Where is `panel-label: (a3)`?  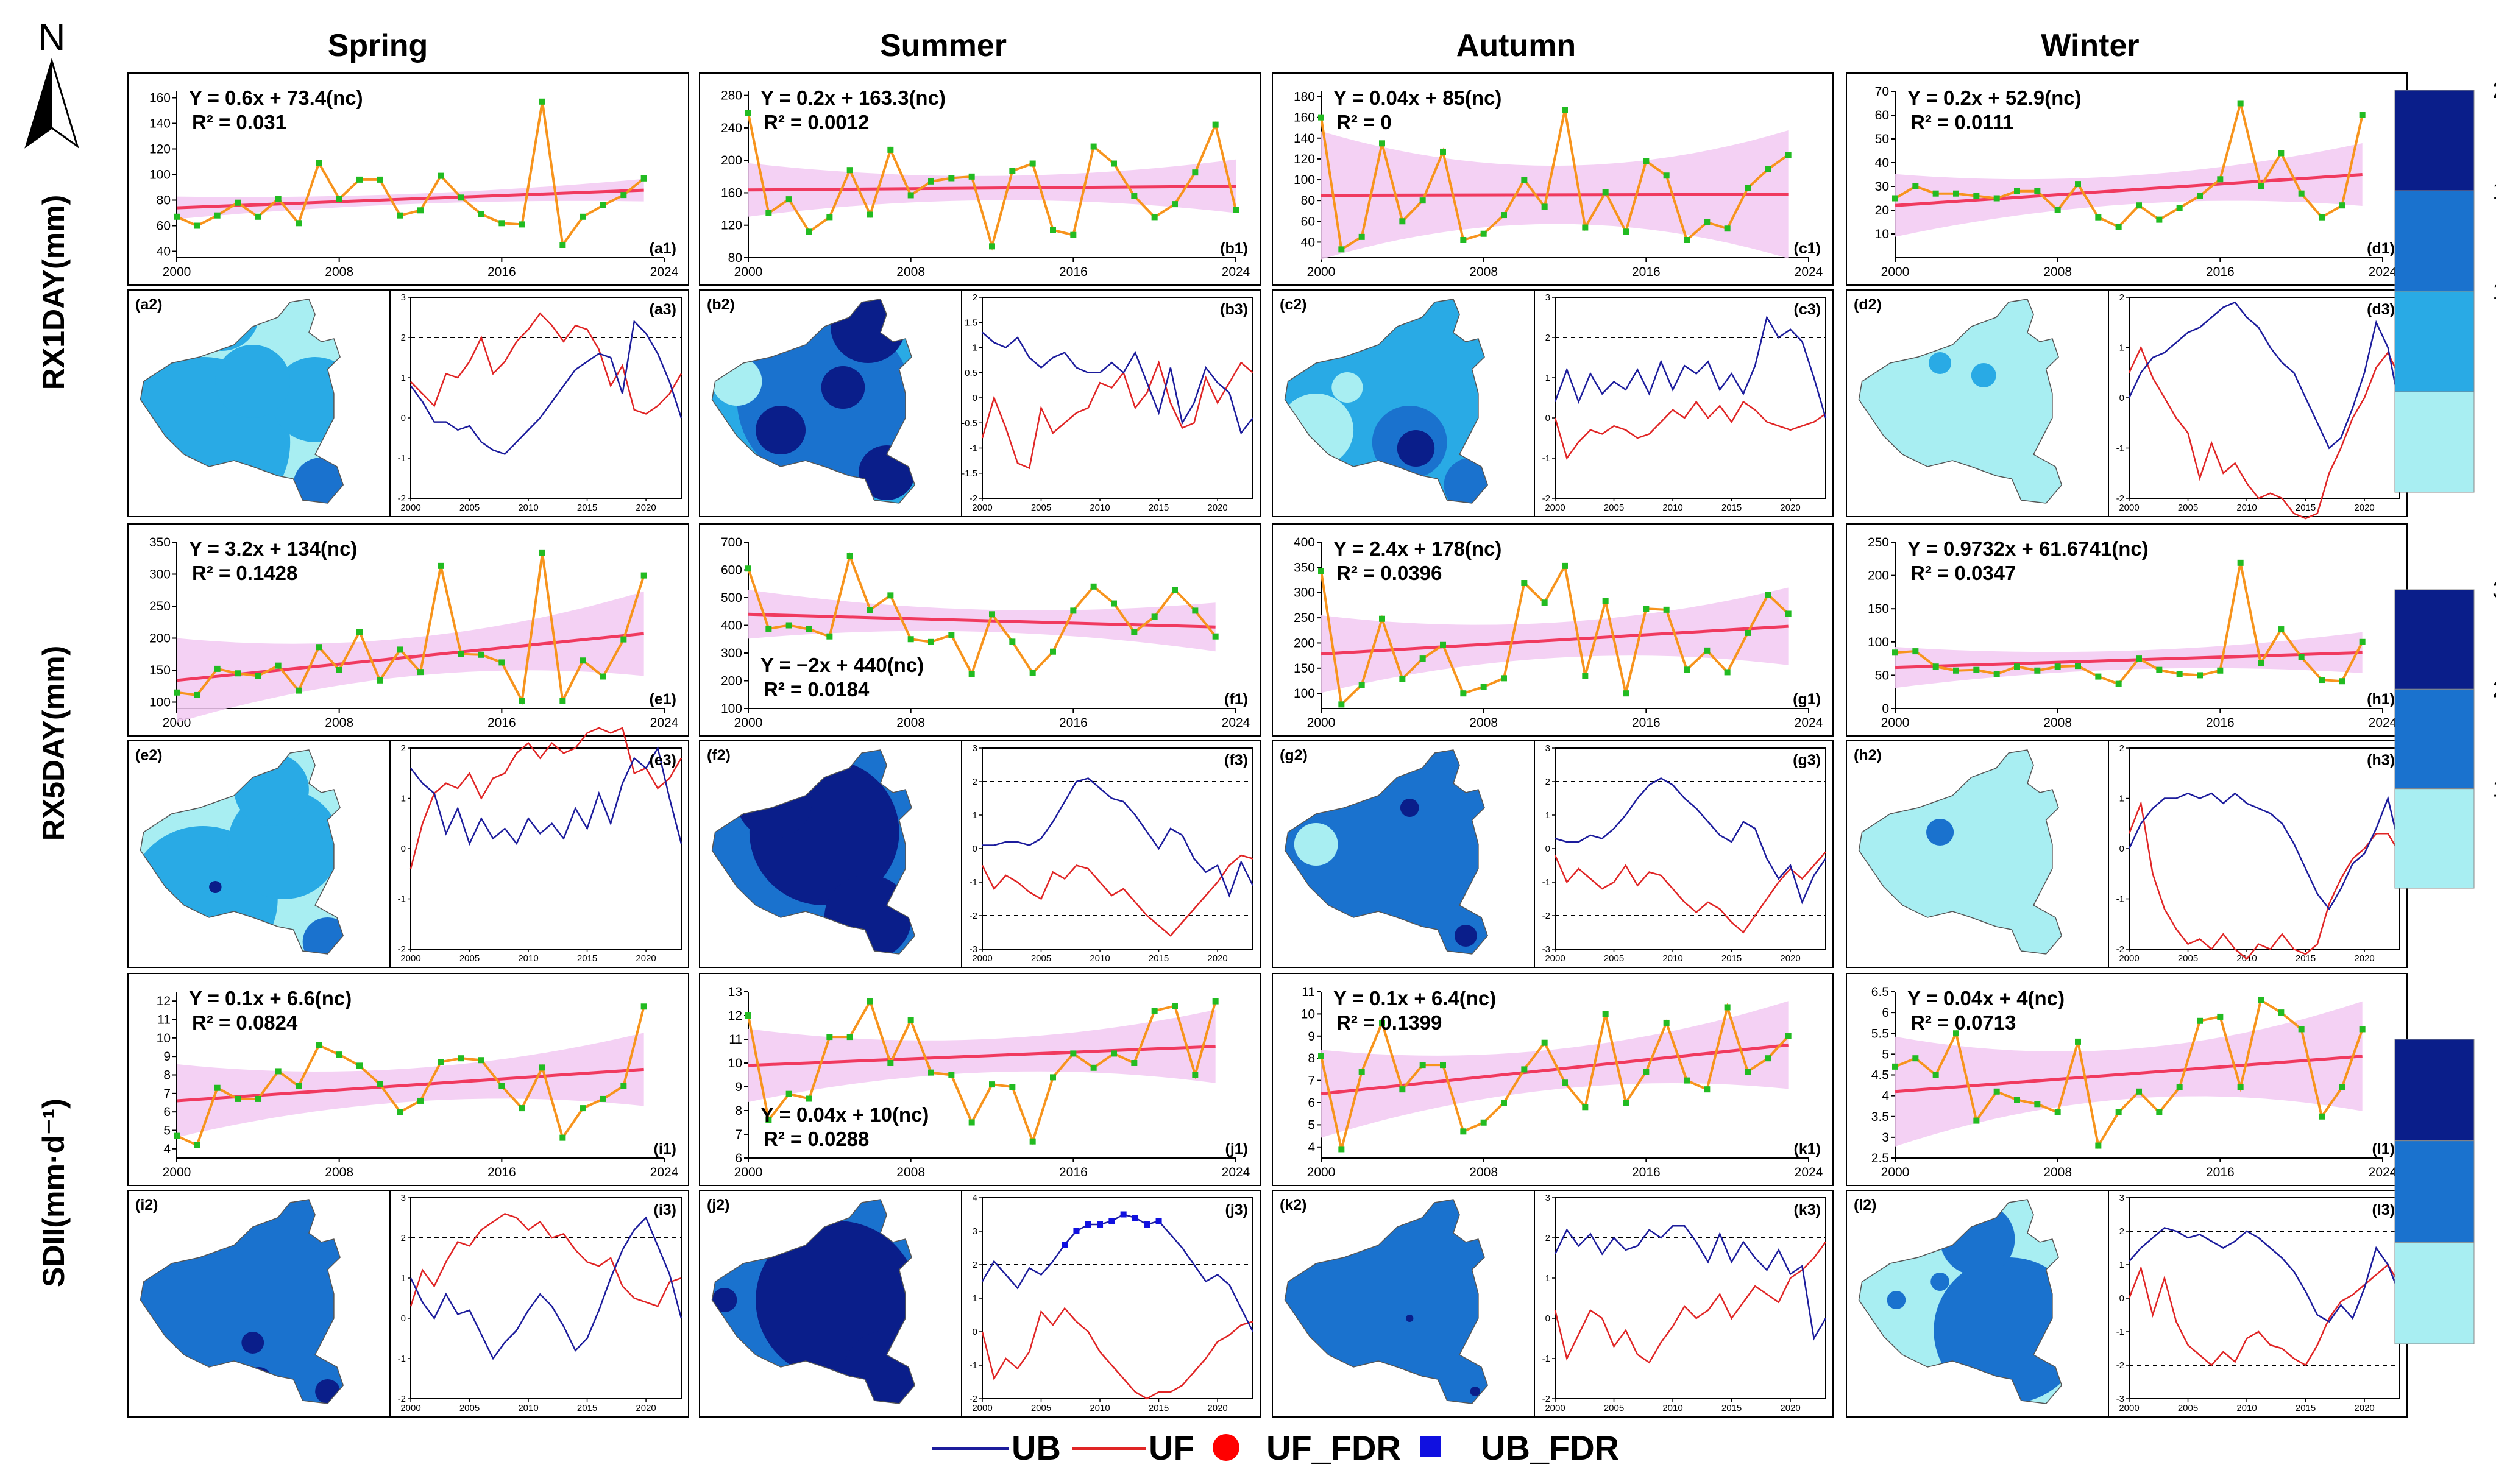
panel-label: (a3) is located at coordinates (663, 309).